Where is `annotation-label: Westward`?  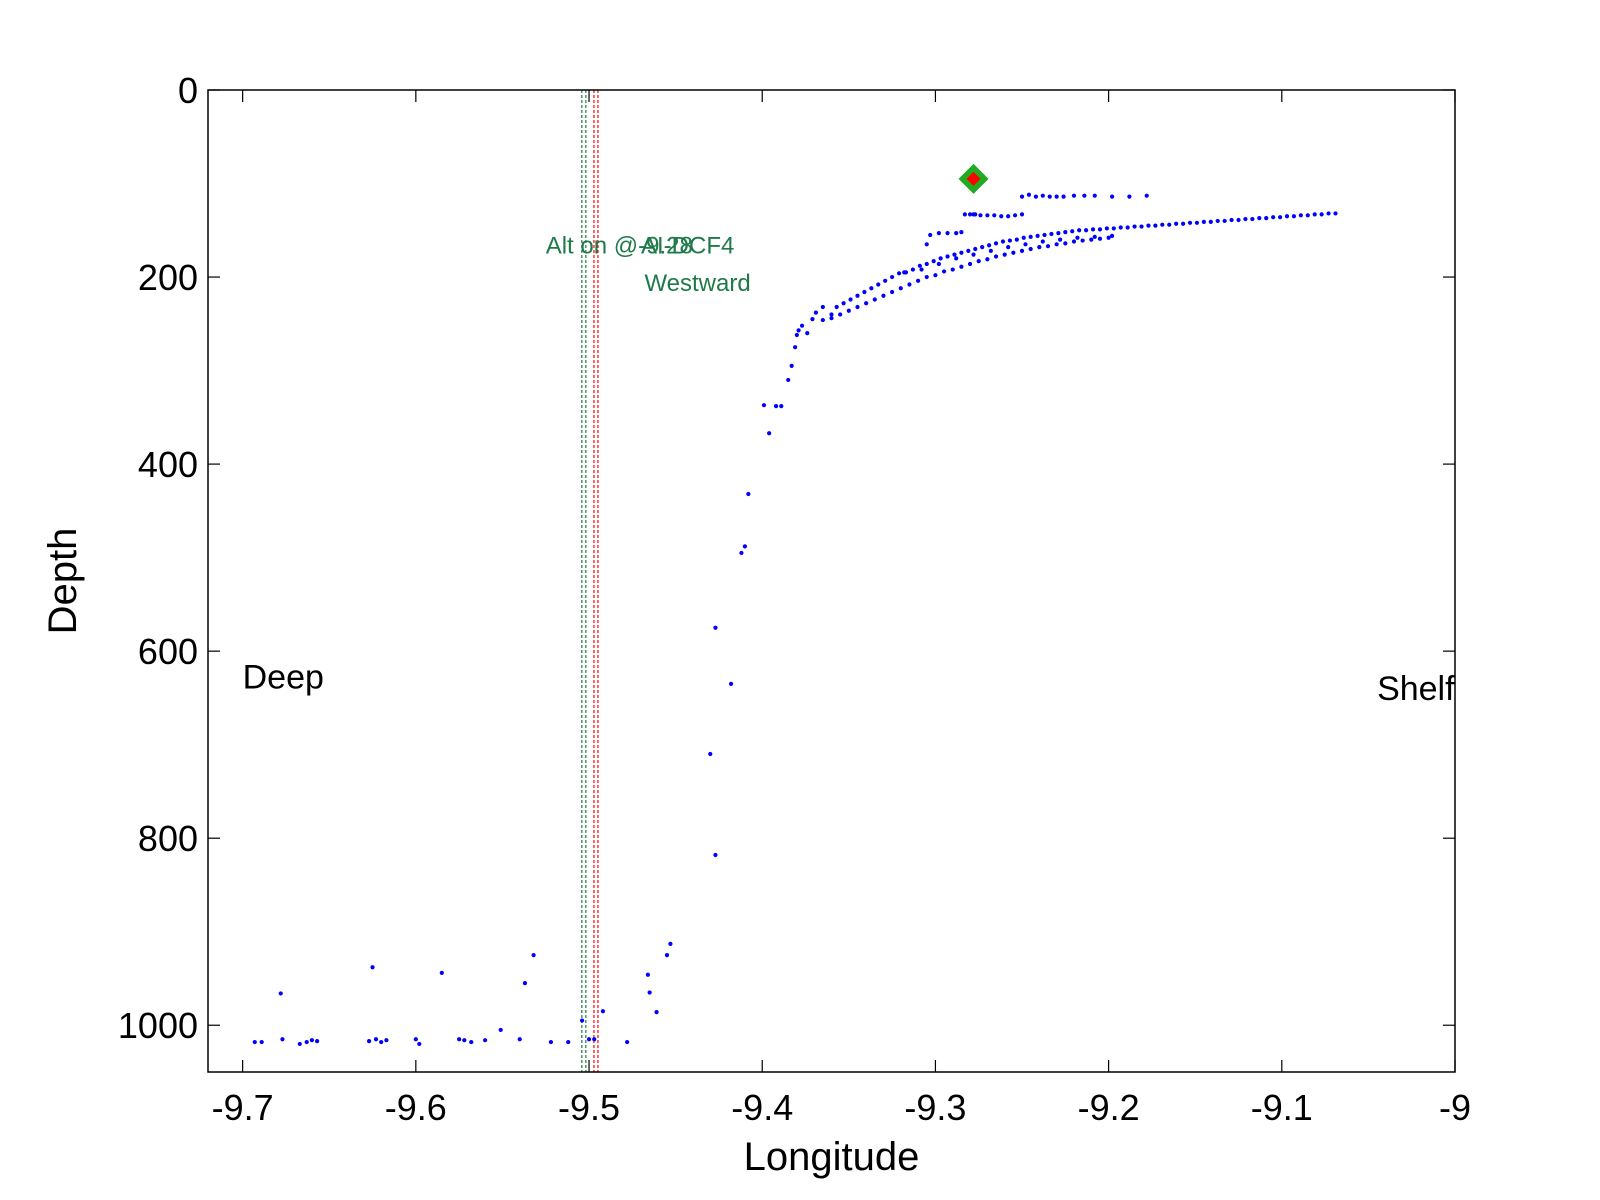
annotation-label: Westward is located at coordinates (697, 283).